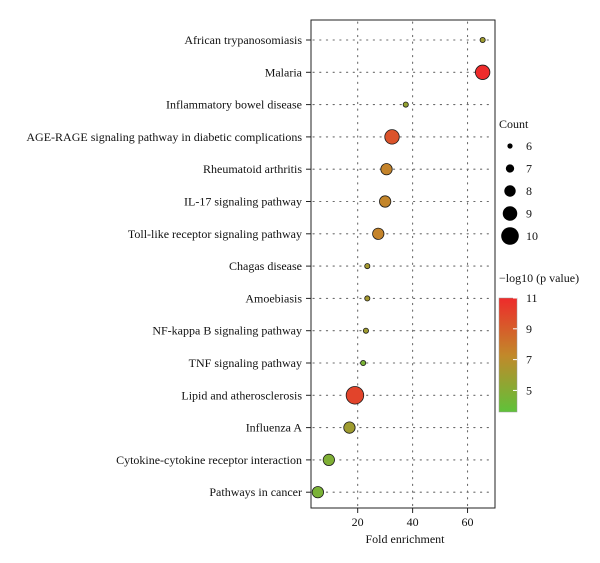 This screenshot has width=600, height=563. Describe the element at coordinates (529, 214) in the screenshot. I see `size-legend-label: 9` at that location.